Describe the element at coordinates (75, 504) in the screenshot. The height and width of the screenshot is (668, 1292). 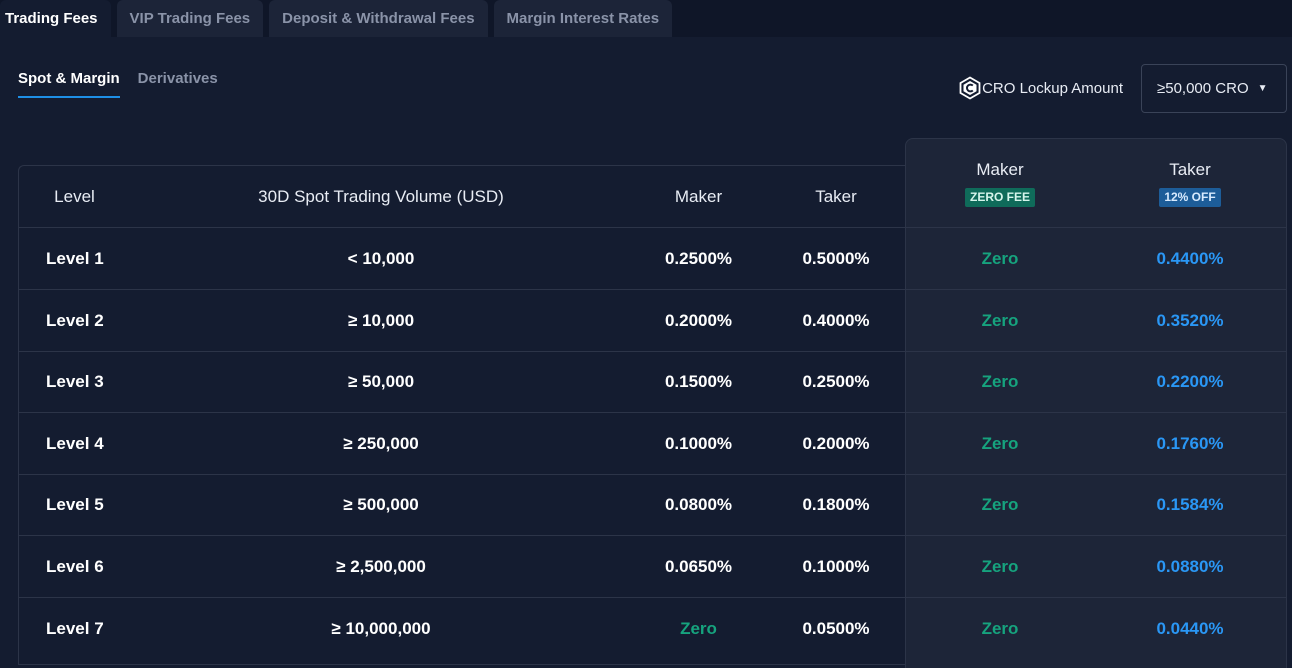
I see `row-level: Level 5` at that location.